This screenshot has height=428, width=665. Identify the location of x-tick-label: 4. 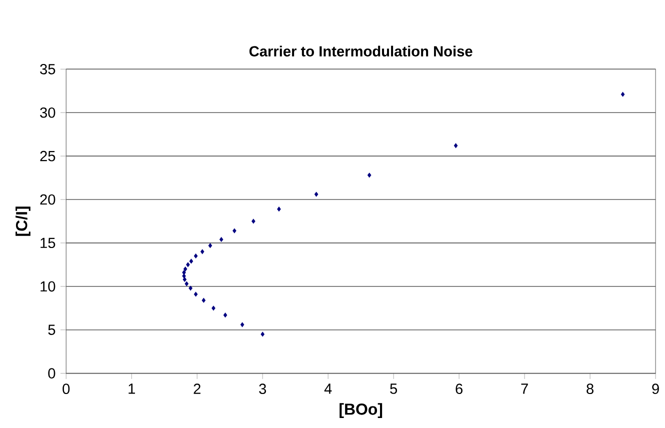
(328, 389).